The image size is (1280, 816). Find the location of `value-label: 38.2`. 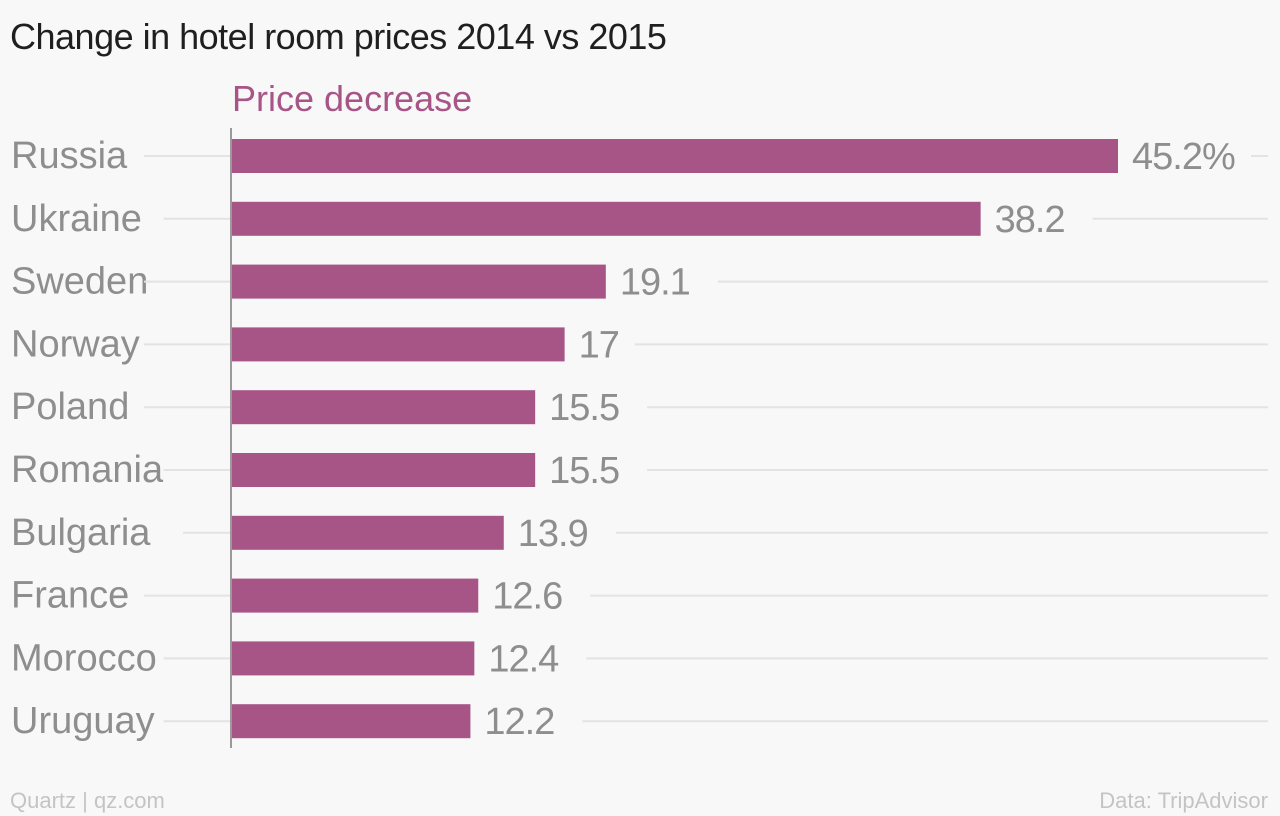

value-label: 38.2 is located at coordinates (1030, 220).